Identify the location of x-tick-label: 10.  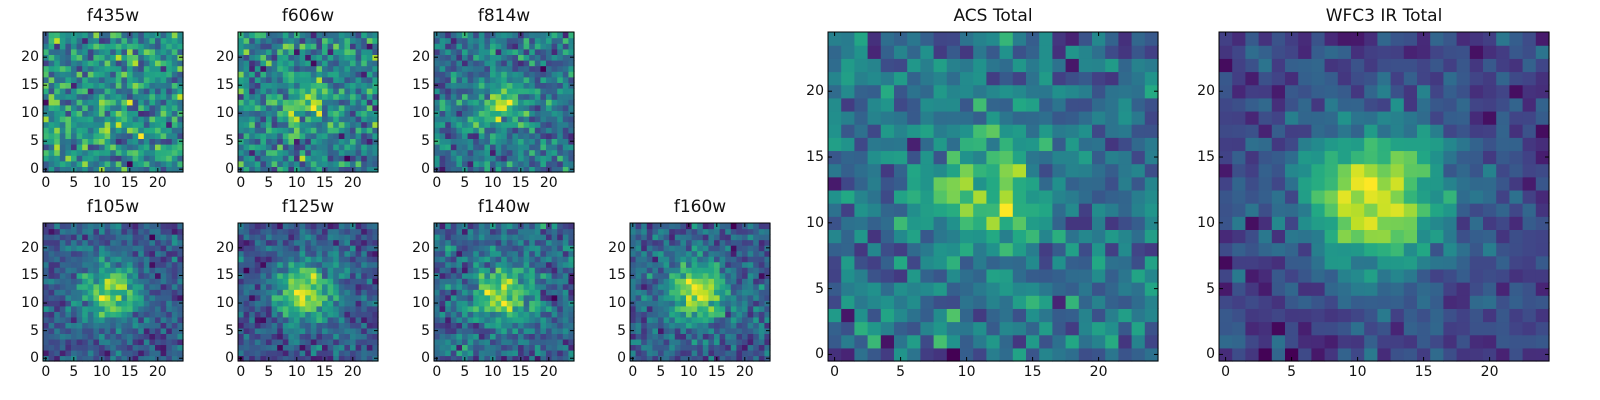
(688, 372).